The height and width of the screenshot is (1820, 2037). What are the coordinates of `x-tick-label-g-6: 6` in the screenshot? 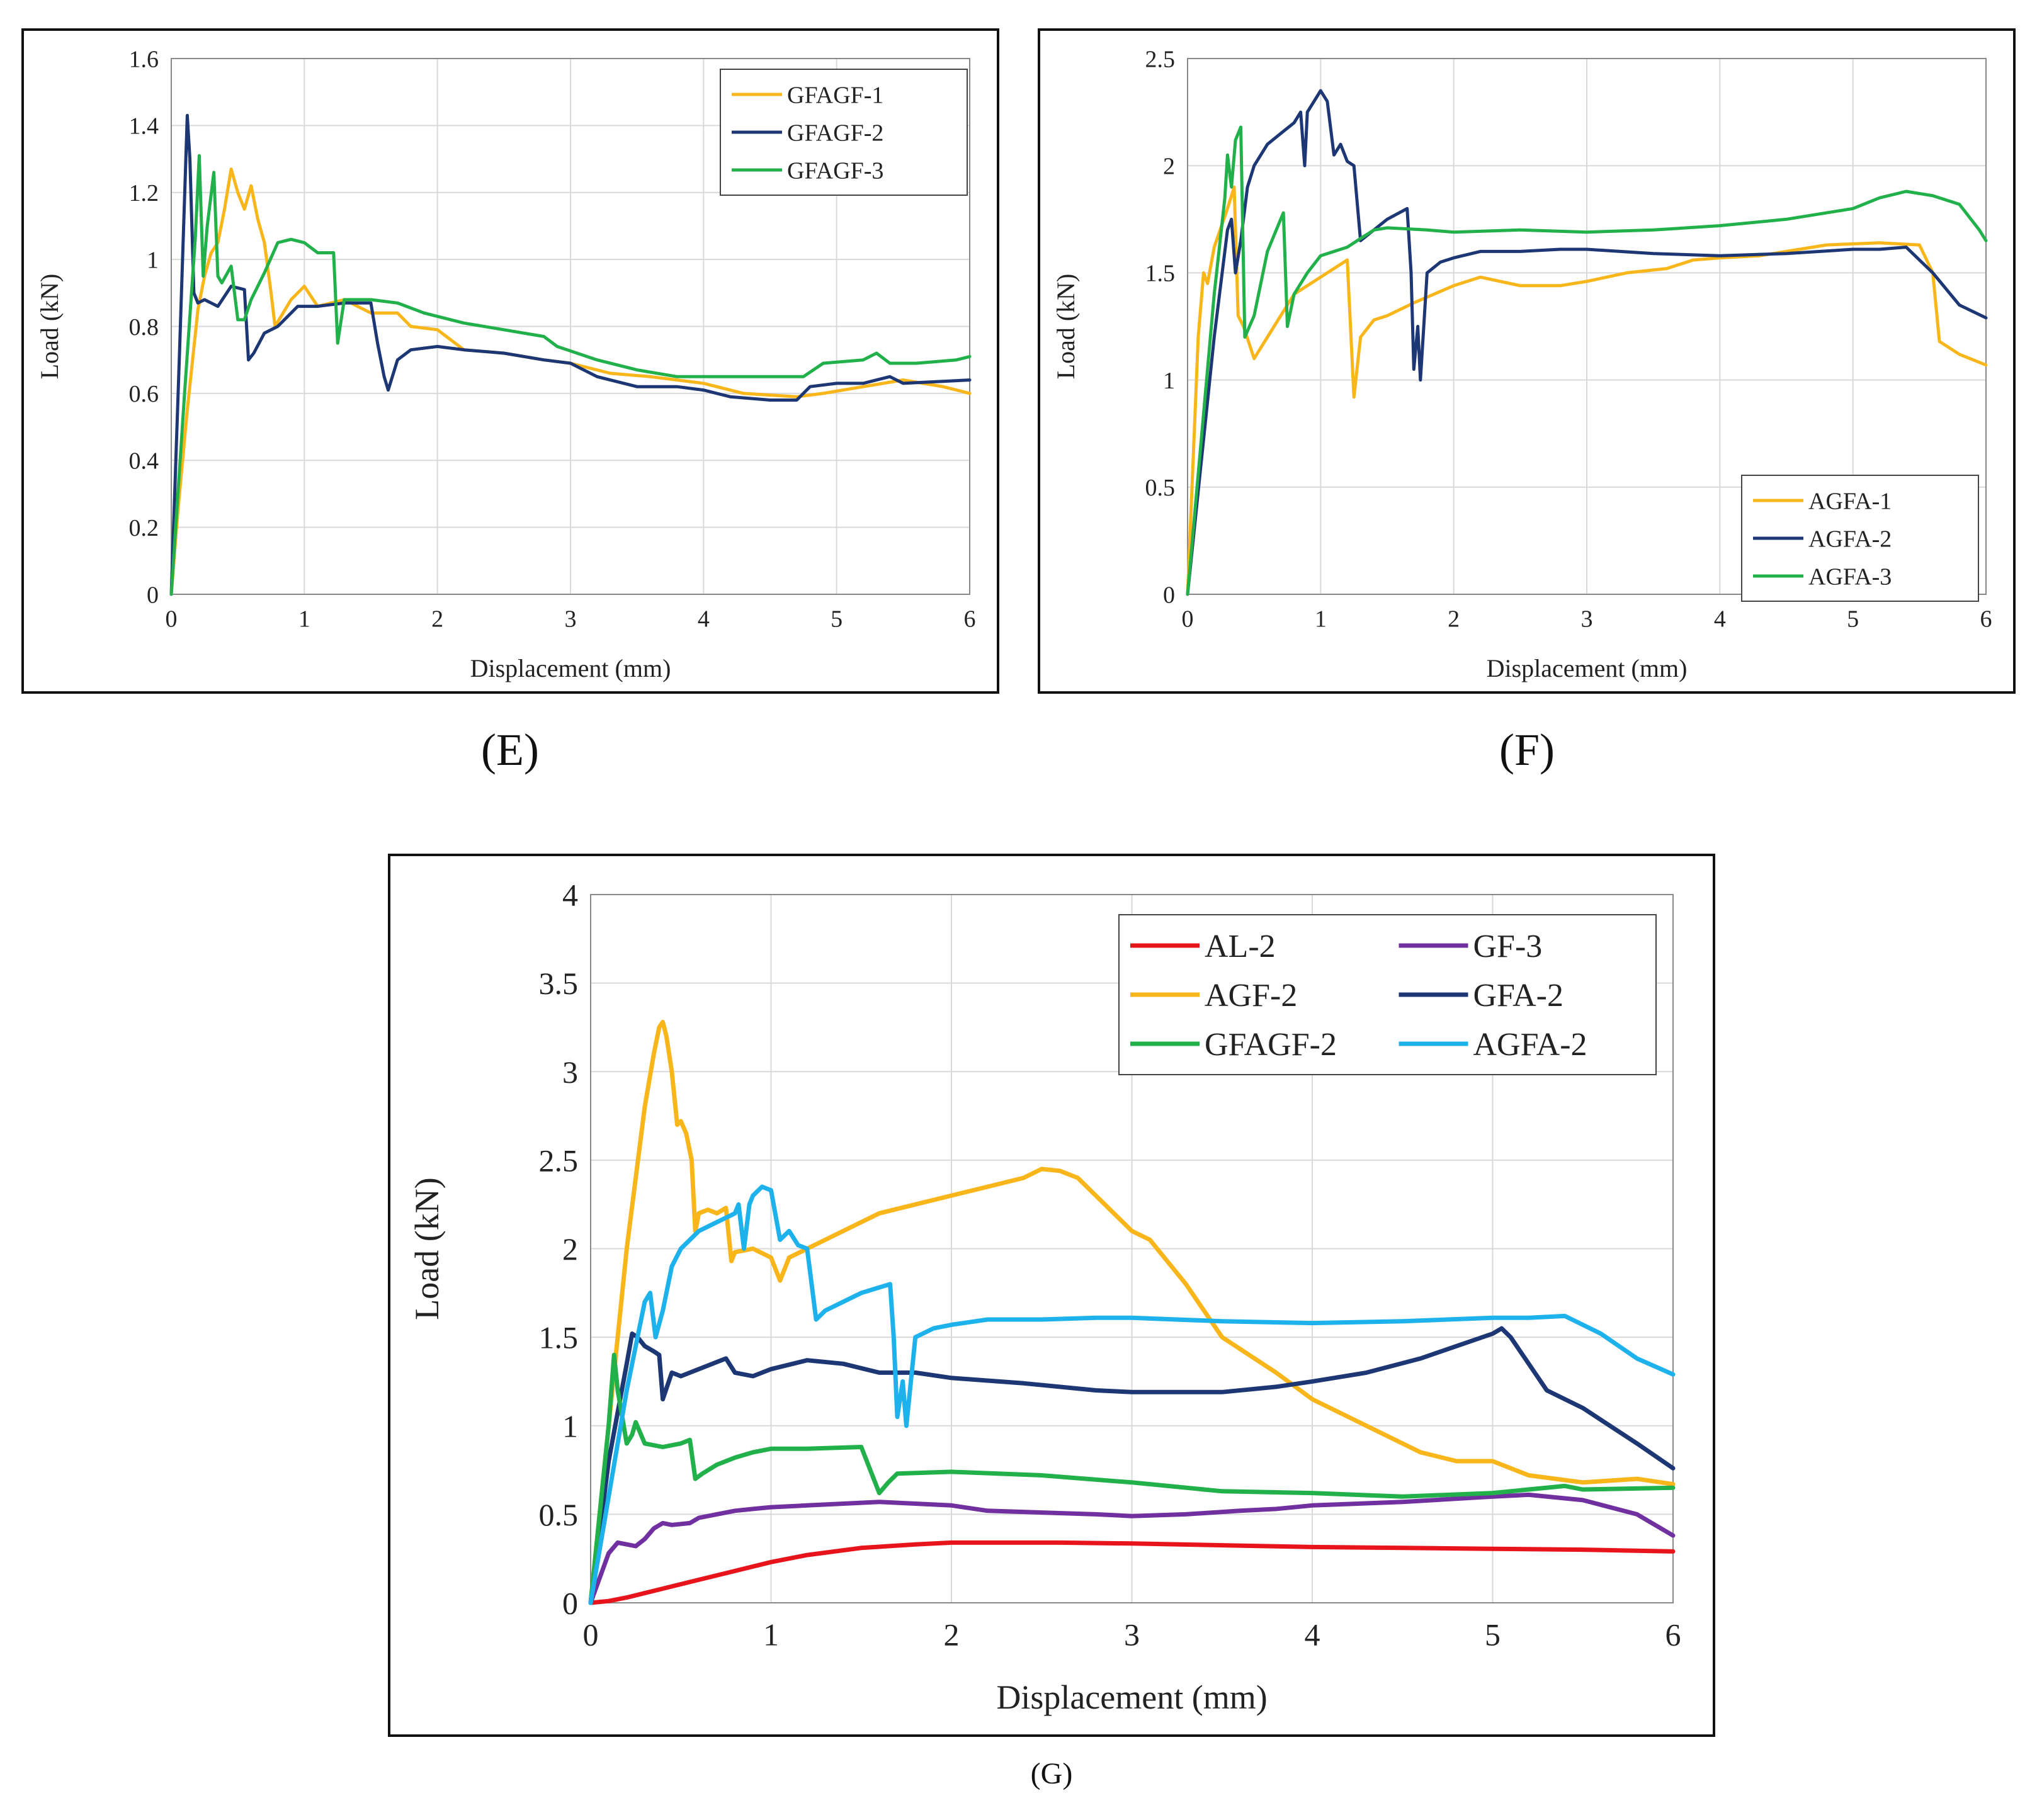 It's located at (1673, 1635).